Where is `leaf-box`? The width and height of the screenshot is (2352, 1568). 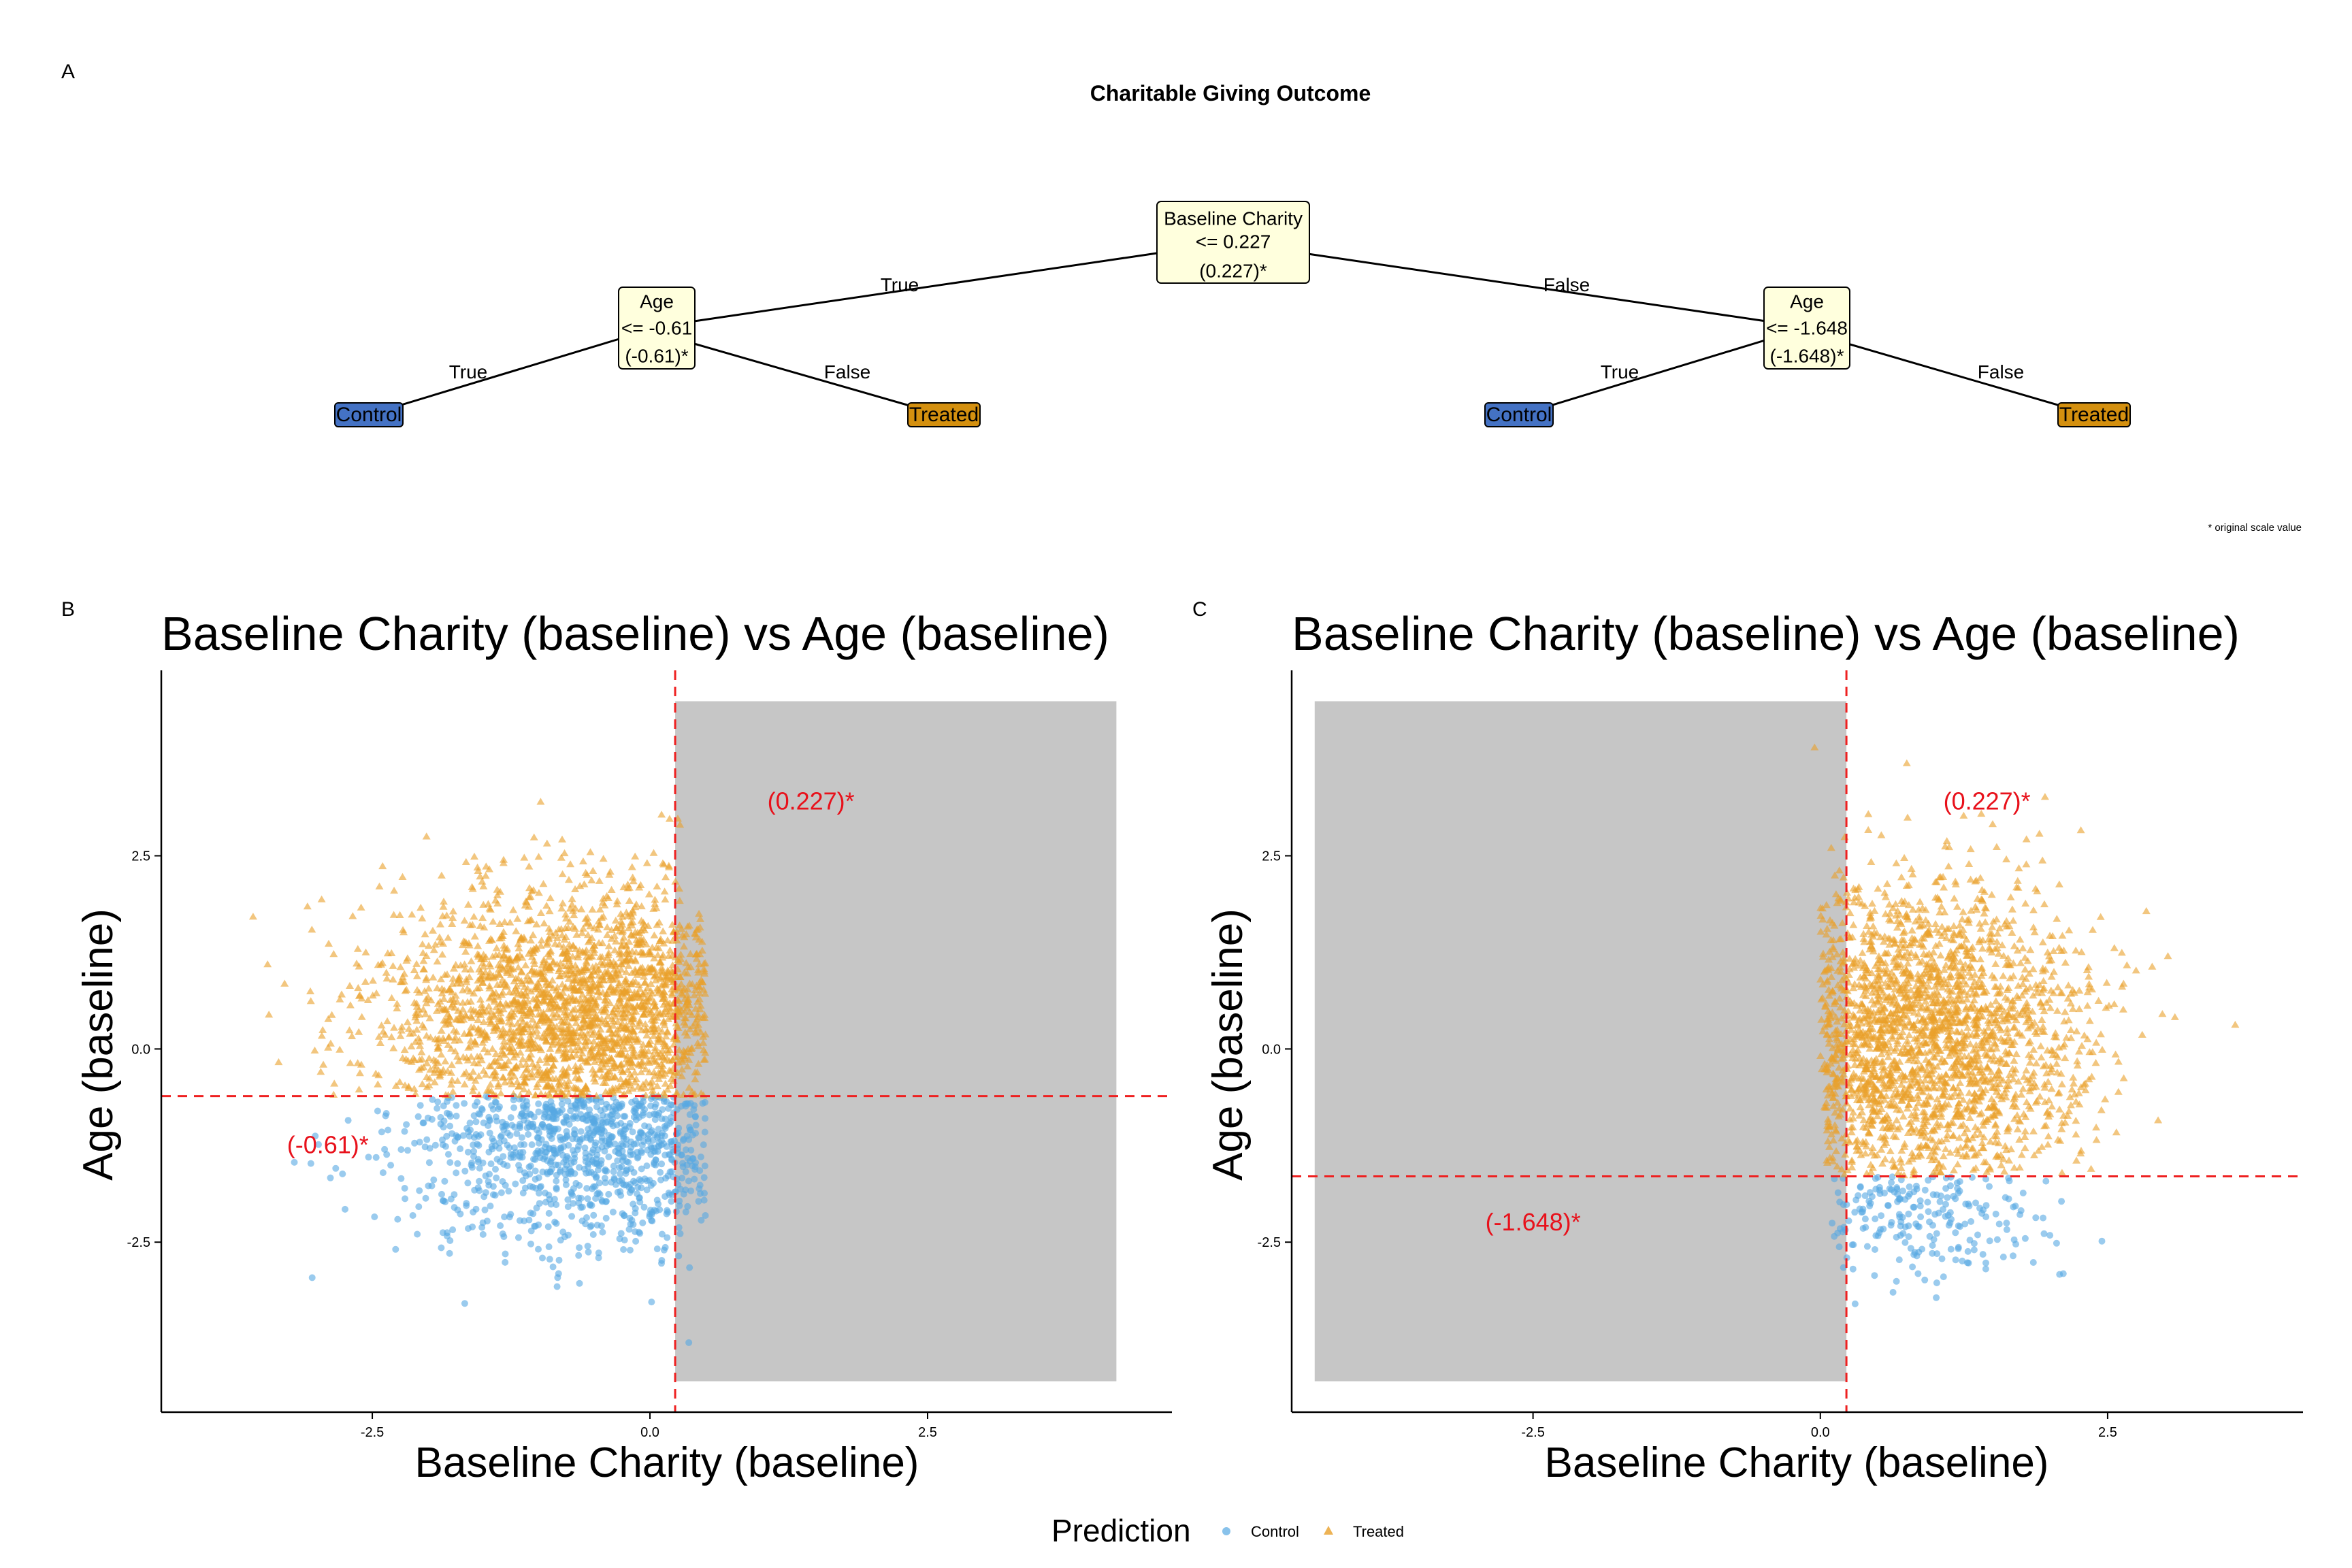
leaf-box is located at coordinates (369, 414).